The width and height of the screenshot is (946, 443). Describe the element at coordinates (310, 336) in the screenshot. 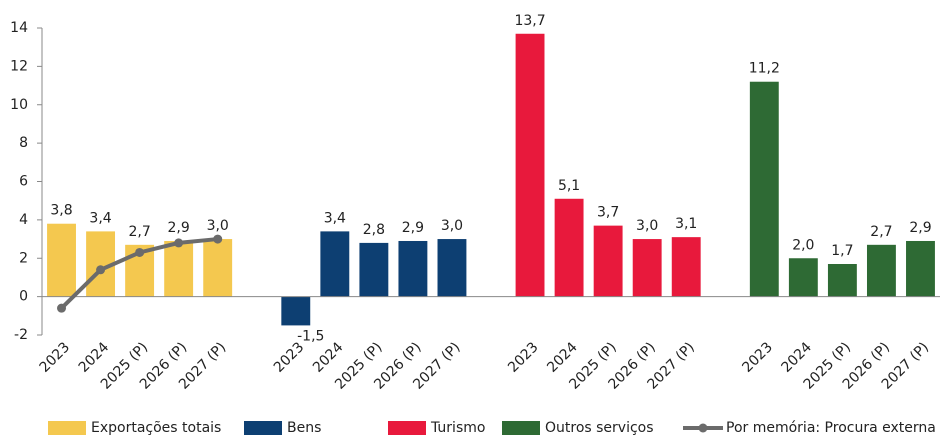

I see `data-label: -1,5` at that location.